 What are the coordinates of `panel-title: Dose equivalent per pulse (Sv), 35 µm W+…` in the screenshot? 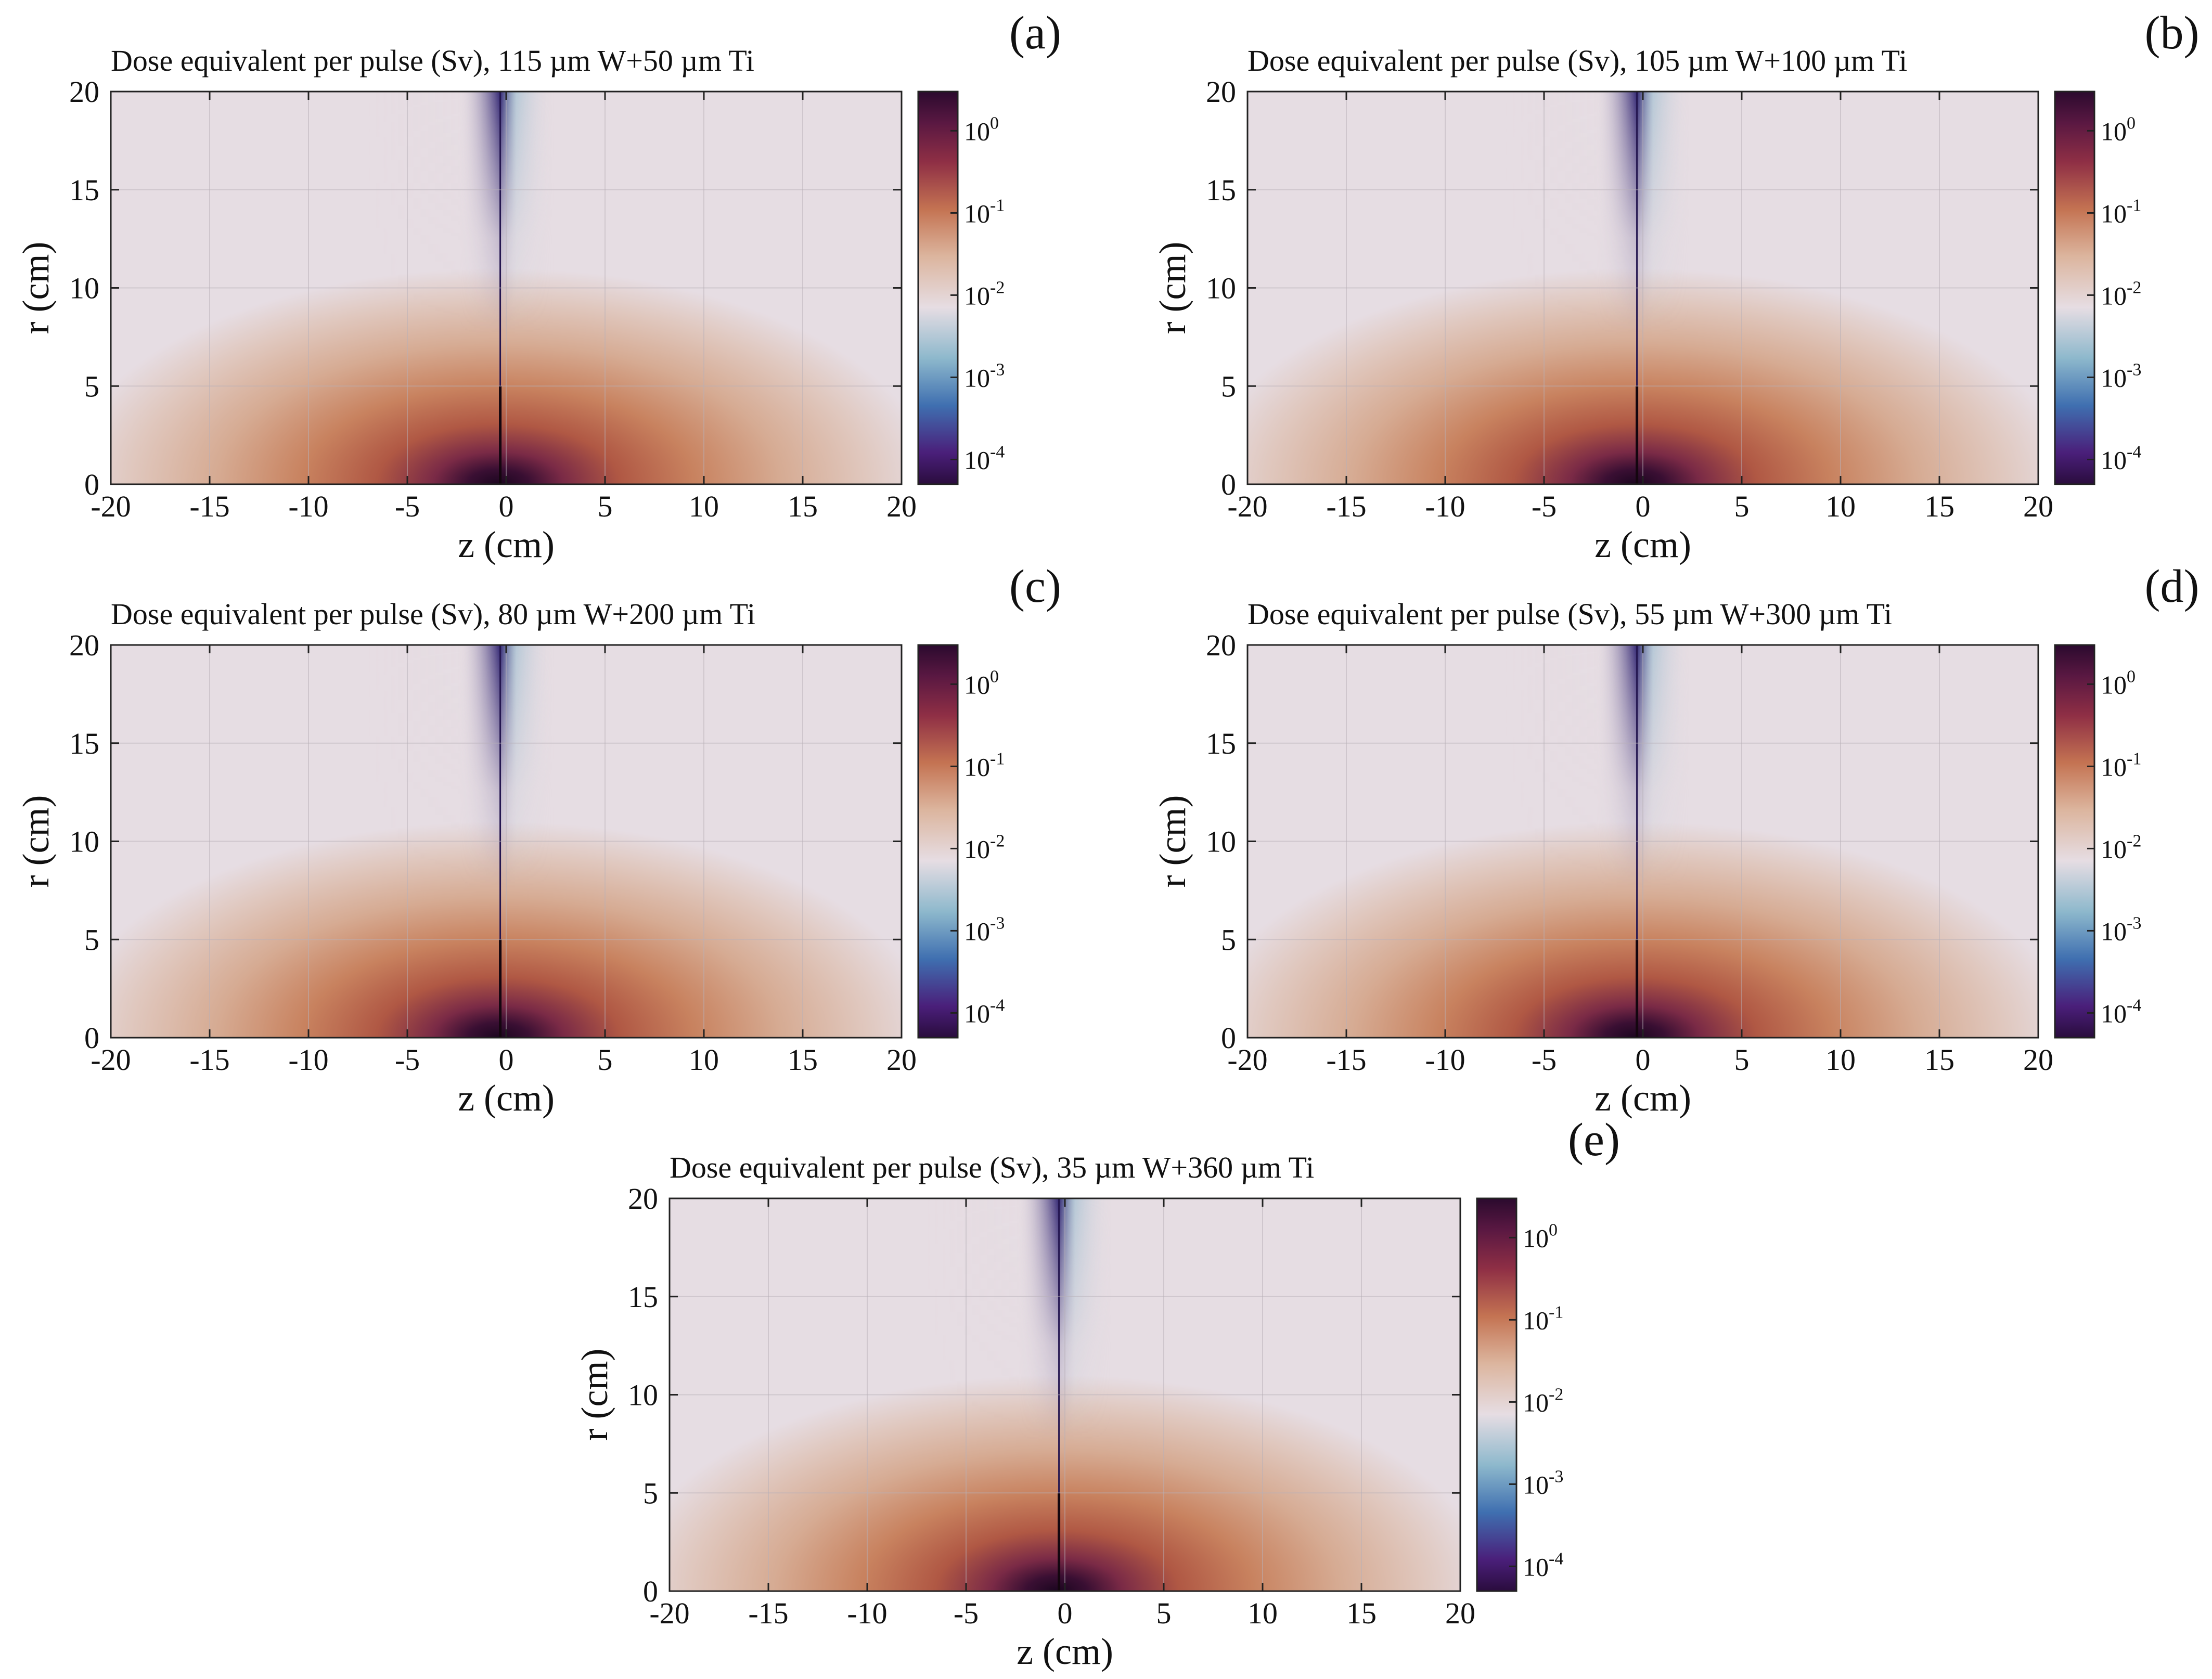 It's located at (992, 1167).